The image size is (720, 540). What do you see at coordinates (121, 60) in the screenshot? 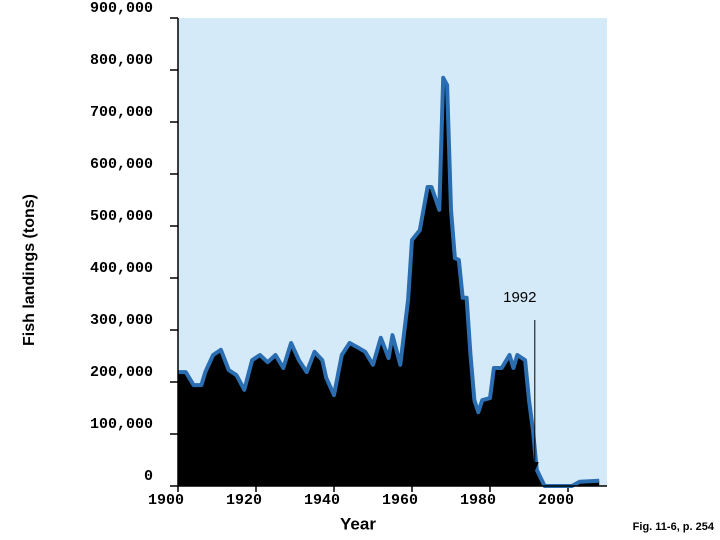
I see `y-tick-label: 800,000` at bounding box center [121, 60].